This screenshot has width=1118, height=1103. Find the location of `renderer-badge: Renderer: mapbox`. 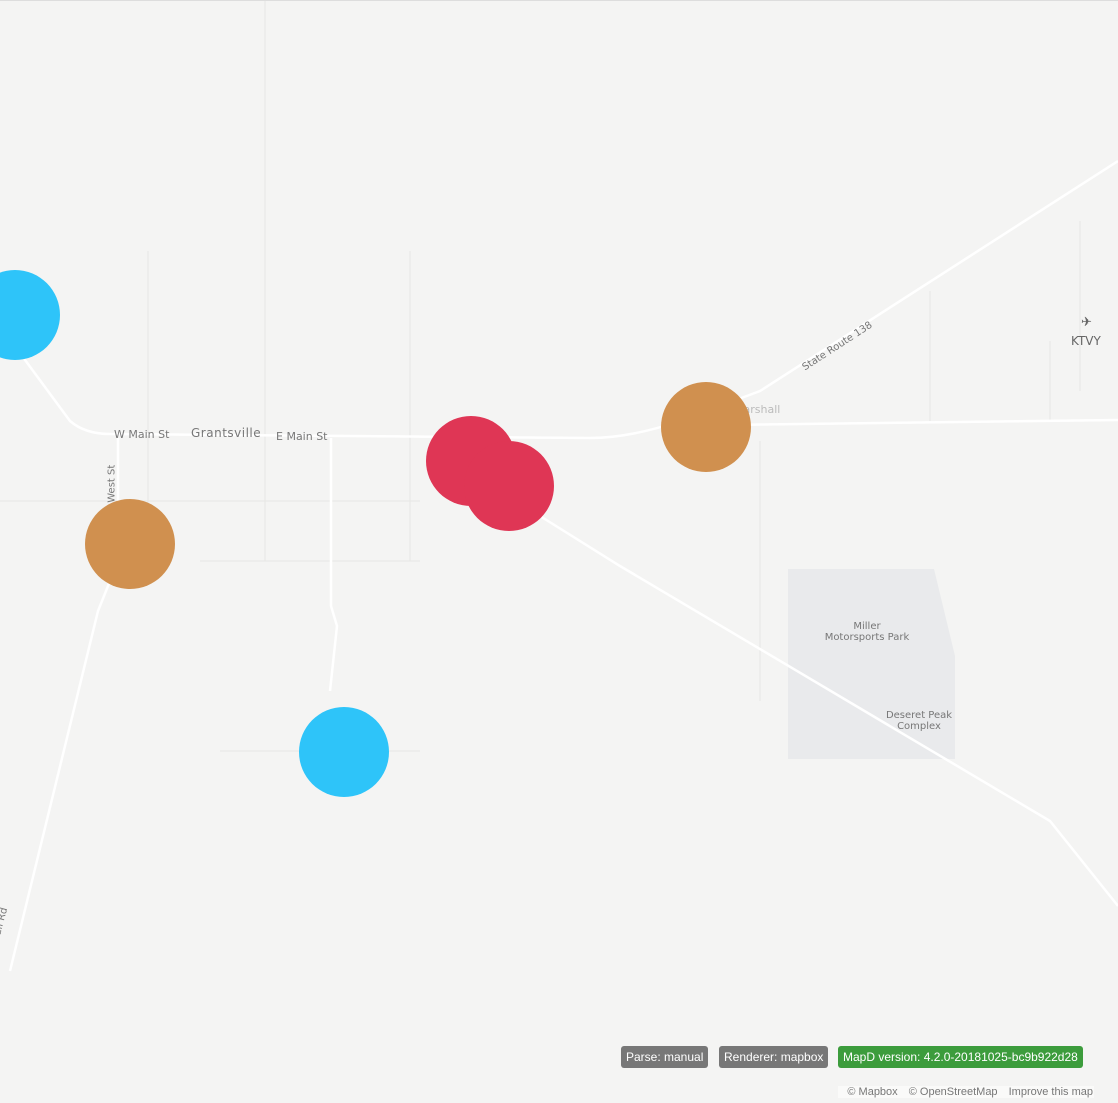

renderer-badge: Renderer: mapbox is located at coordinates (774, 1057).